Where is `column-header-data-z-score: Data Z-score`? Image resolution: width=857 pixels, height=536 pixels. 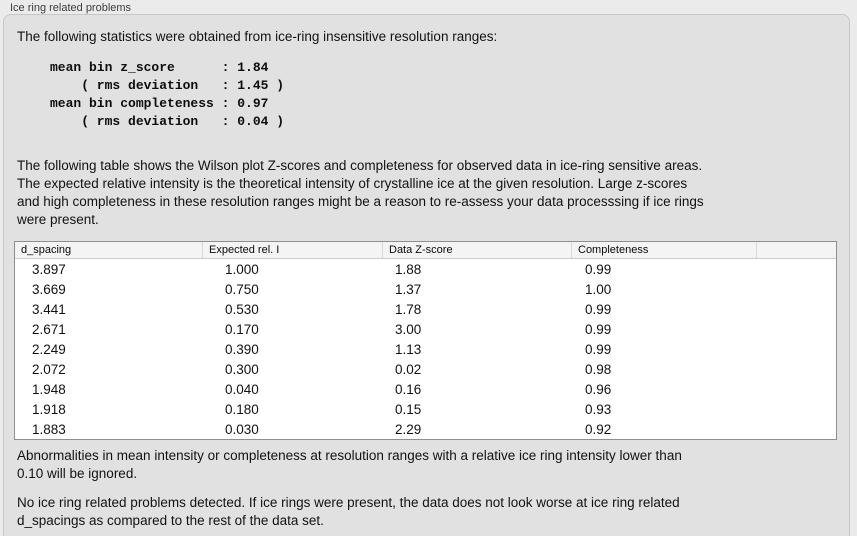
column-header-data-z-score: Data Z-score is located at coordinates (477, 250).